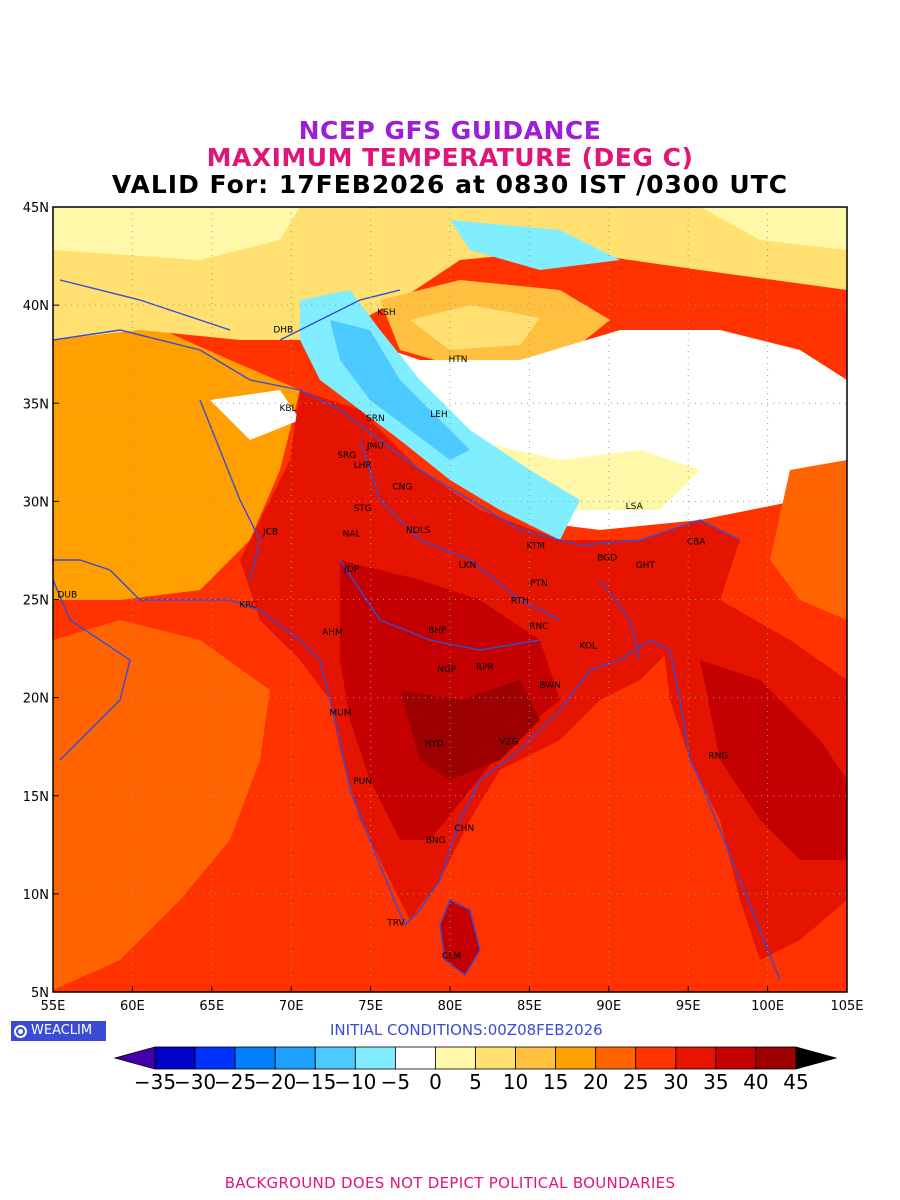  I want to click on city-label-lsa: LSA, so click(635, 507).